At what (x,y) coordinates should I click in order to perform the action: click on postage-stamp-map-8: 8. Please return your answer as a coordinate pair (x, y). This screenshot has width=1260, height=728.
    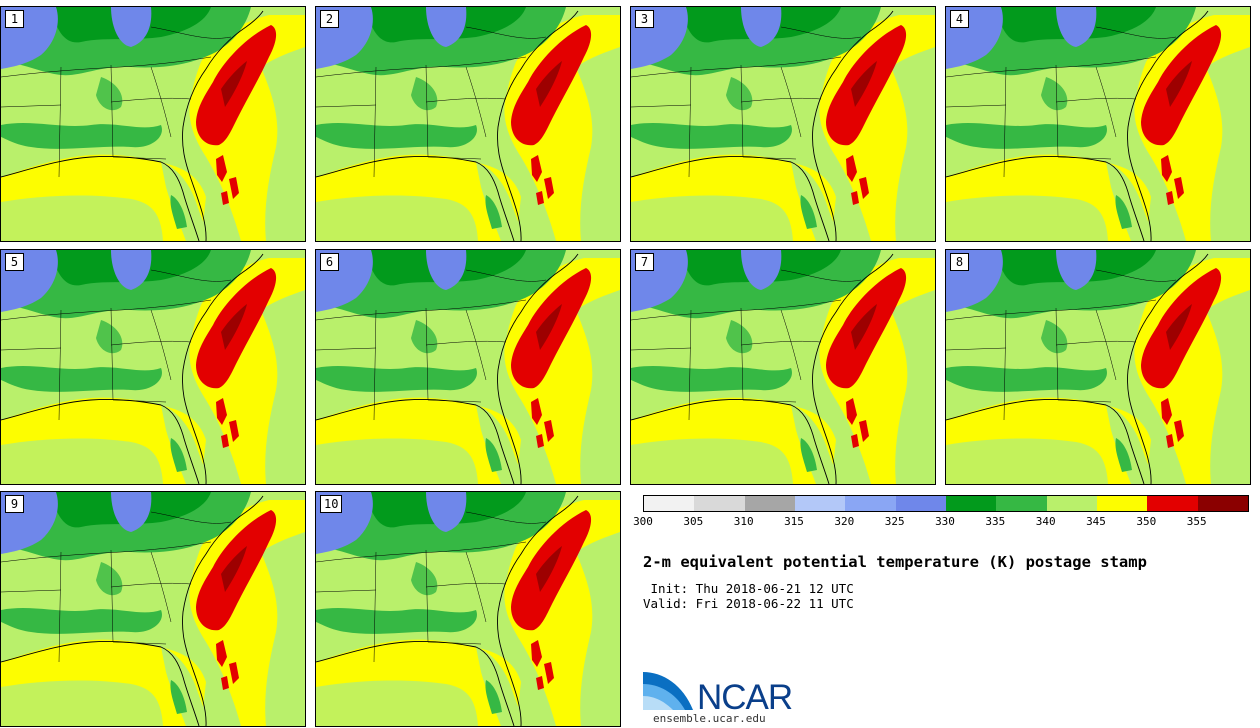
    Looking at the image, I should click on (1098, 367).